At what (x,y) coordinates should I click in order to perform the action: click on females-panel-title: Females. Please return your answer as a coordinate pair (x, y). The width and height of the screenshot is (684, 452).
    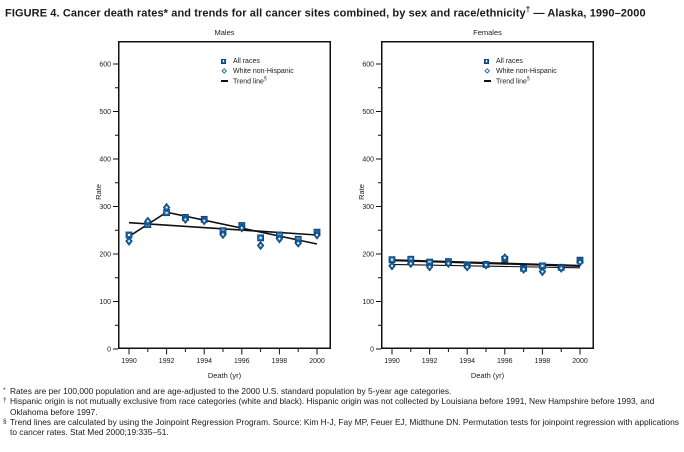
    Looking at the image, I should click on (487, 32).